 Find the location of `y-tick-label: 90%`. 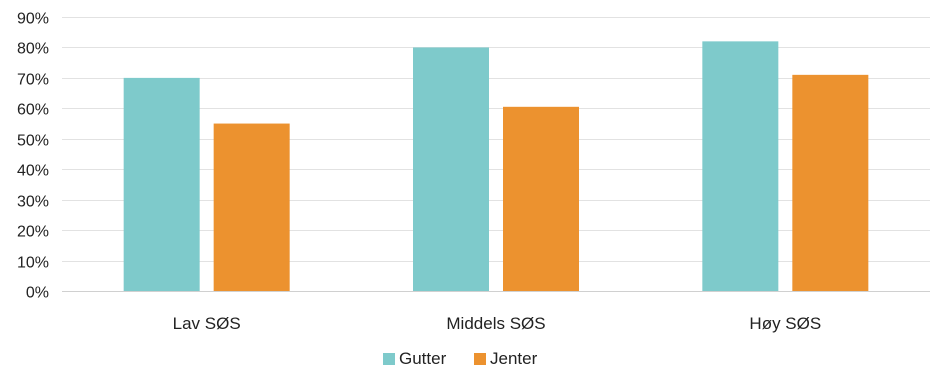

y-tick-label: 90% is located at coordinates (33, 19).